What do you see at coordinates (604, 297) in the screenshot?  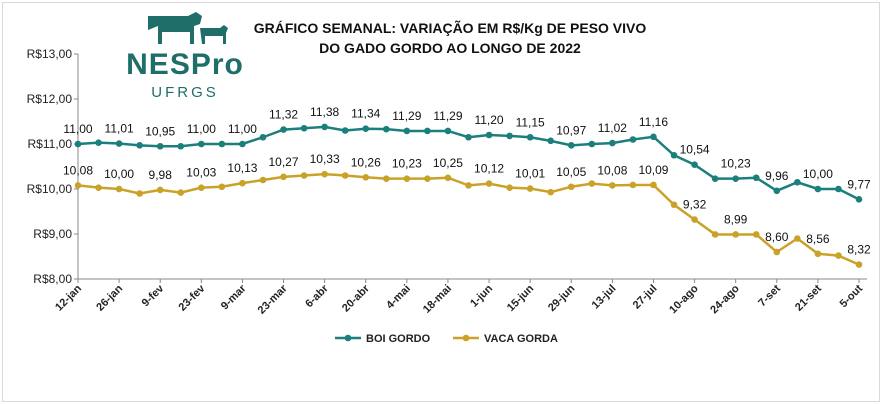 I see `x-tick-label: 13-jul` at bounding box center [604, 297].